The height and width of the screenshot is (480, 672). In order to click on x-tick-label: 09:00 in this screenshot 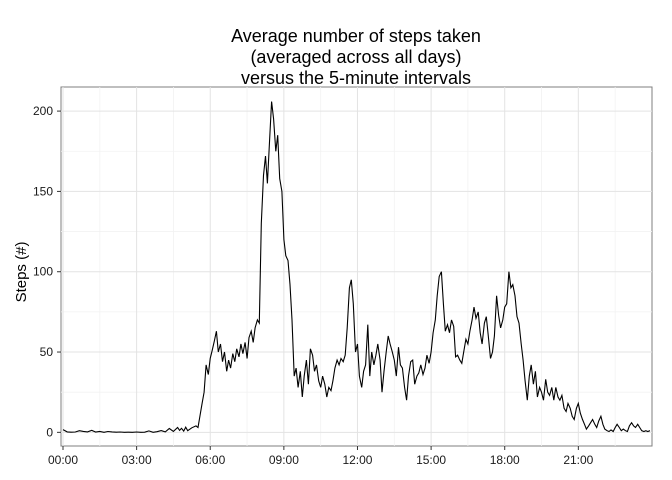, I will do `click(284, 460)`.